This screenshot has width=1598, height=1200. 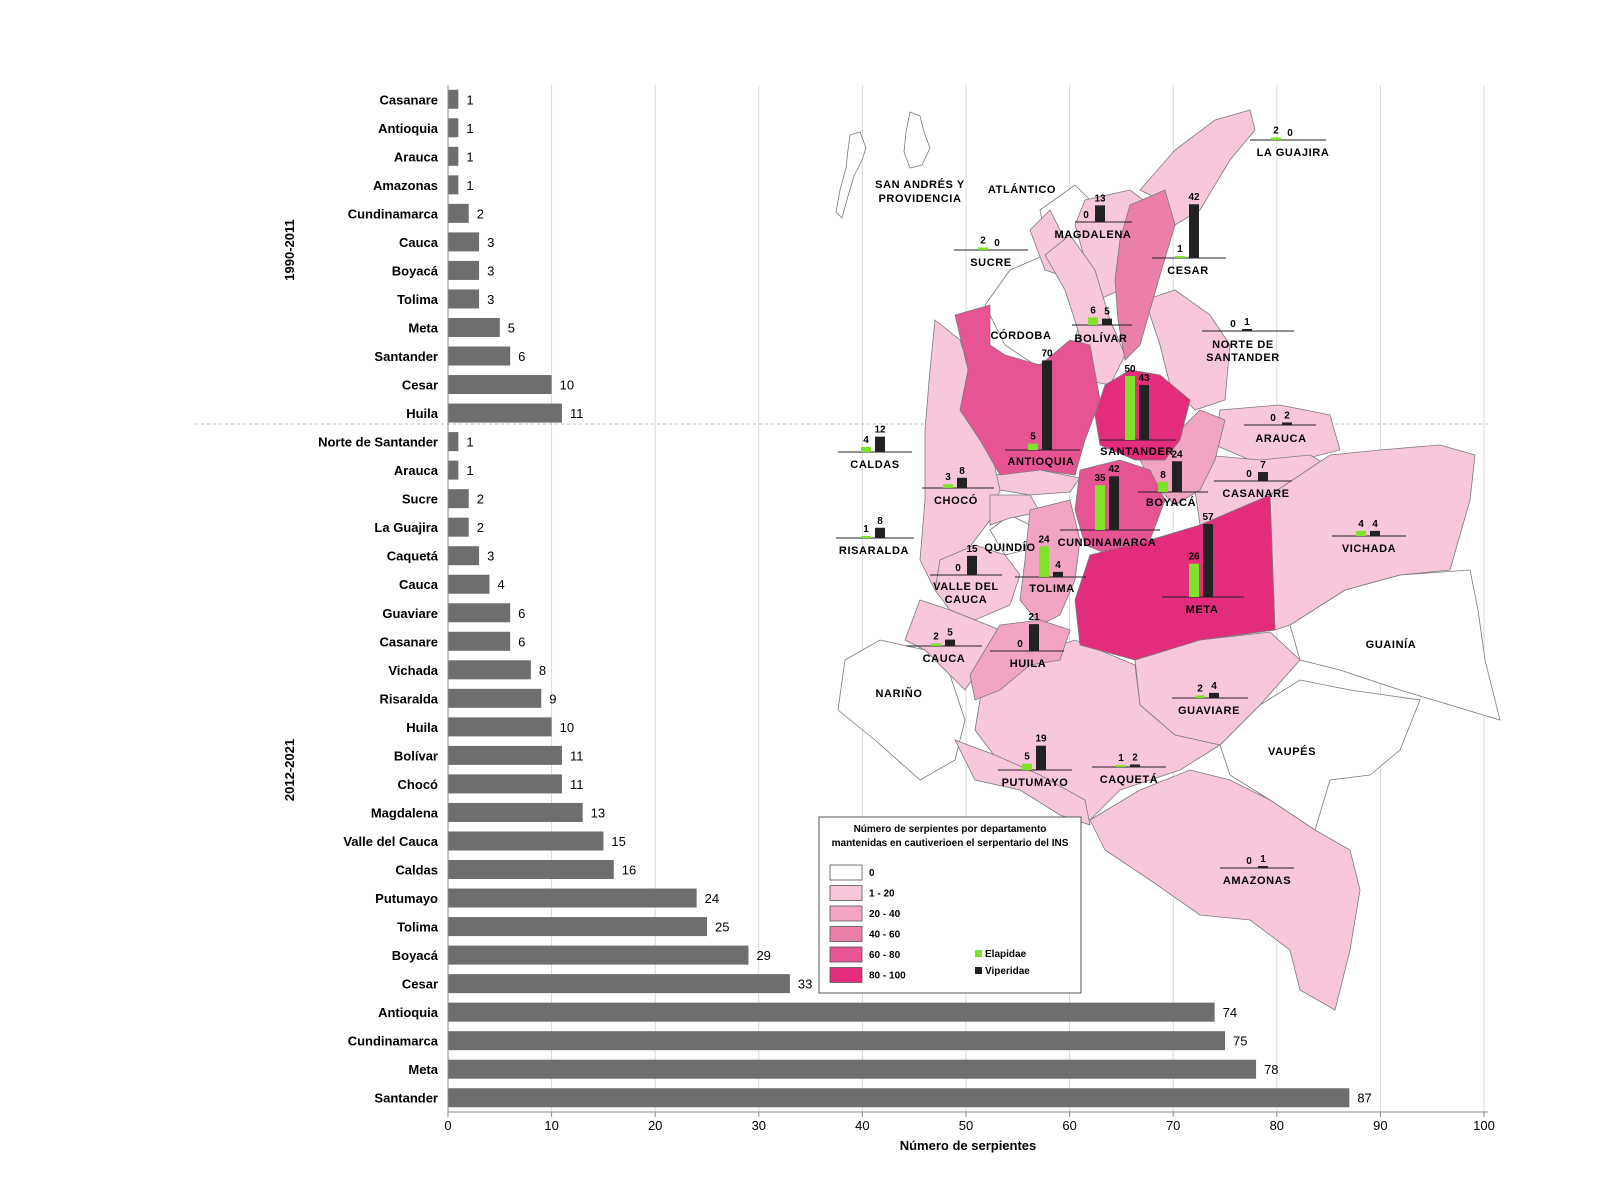 I want to click on mini-value-elapidae: 1, so click(x=866, y=529).